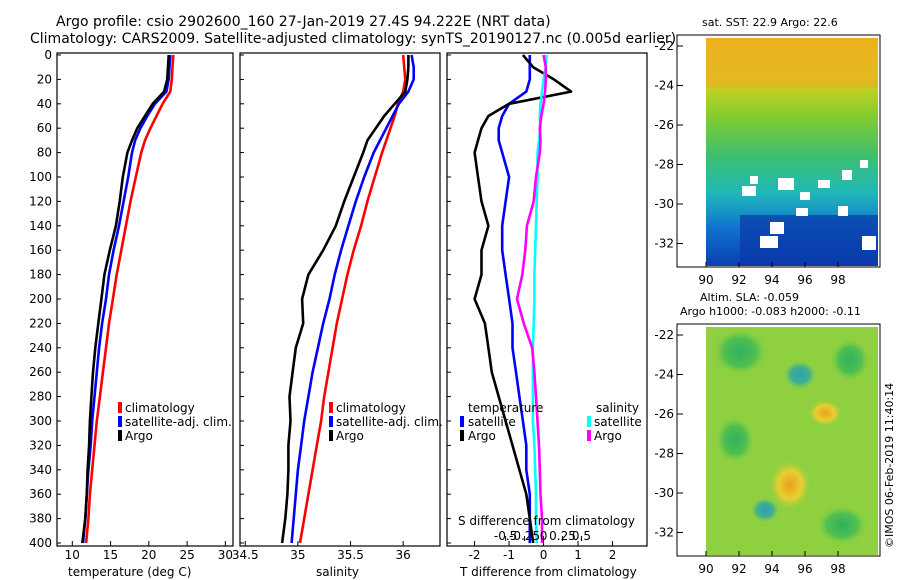 This screenshot has width=900, height=580. Describe the element at coordinates (297, 555) in the screenshot. I see `sal-xtick-label-1: 35` at that location.